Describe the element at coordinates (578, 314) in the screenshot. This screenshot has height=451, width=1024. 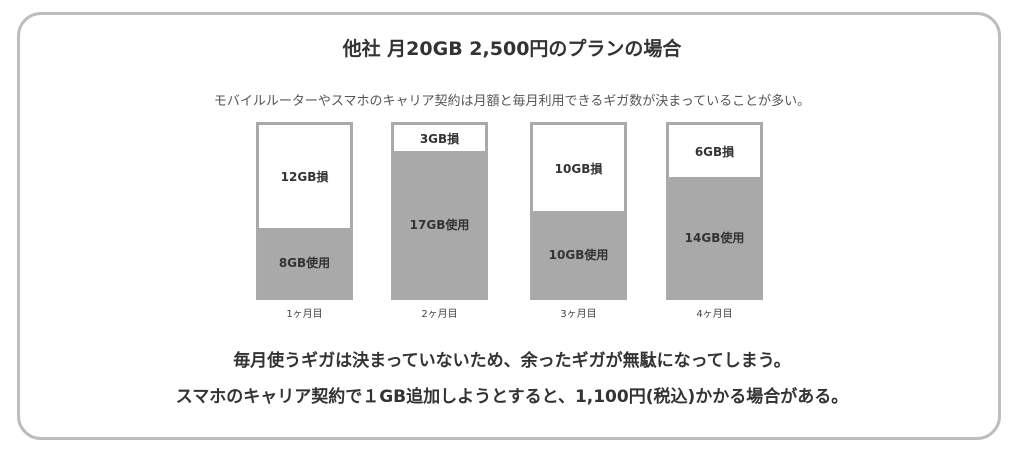
I see `month-label: 3ヶ月目` at that location.